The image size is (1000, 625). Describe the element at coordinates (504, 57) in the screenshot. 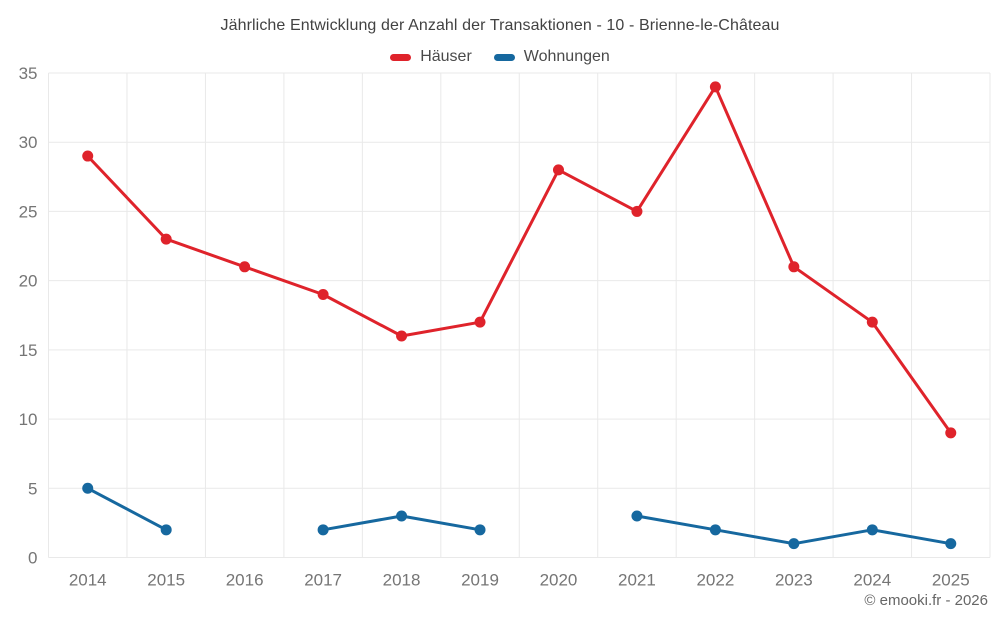

I see `legend-marker-wohnungen` at that location.